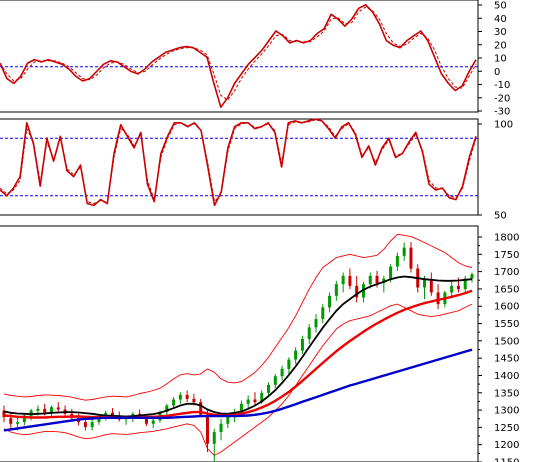 This screenshot has height=462, width=534. Describe the element at coordinates (500, 32) in the screenshot. I see `y-tick-label: 30` at that location.